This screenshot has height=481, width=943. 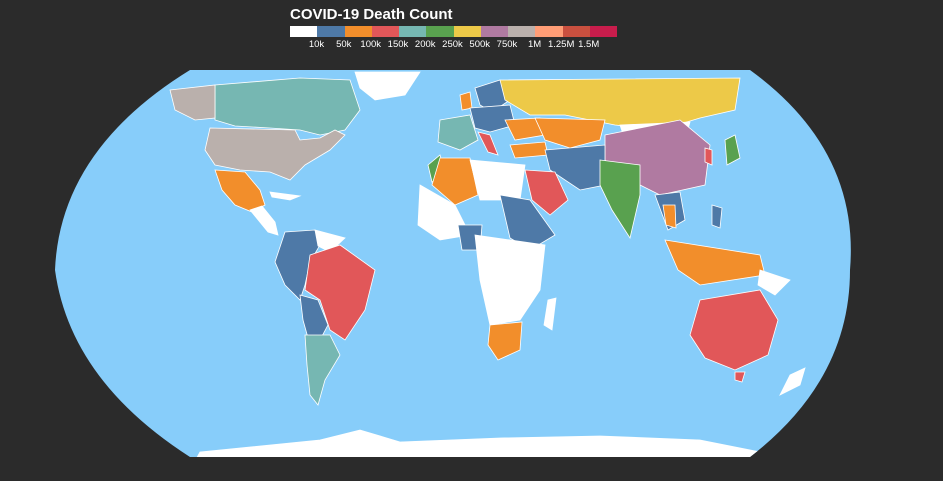 What do you see at coordinates (444, 212) in the screenshot?
I see `north-africa-west` at bounding box center [444, 212].